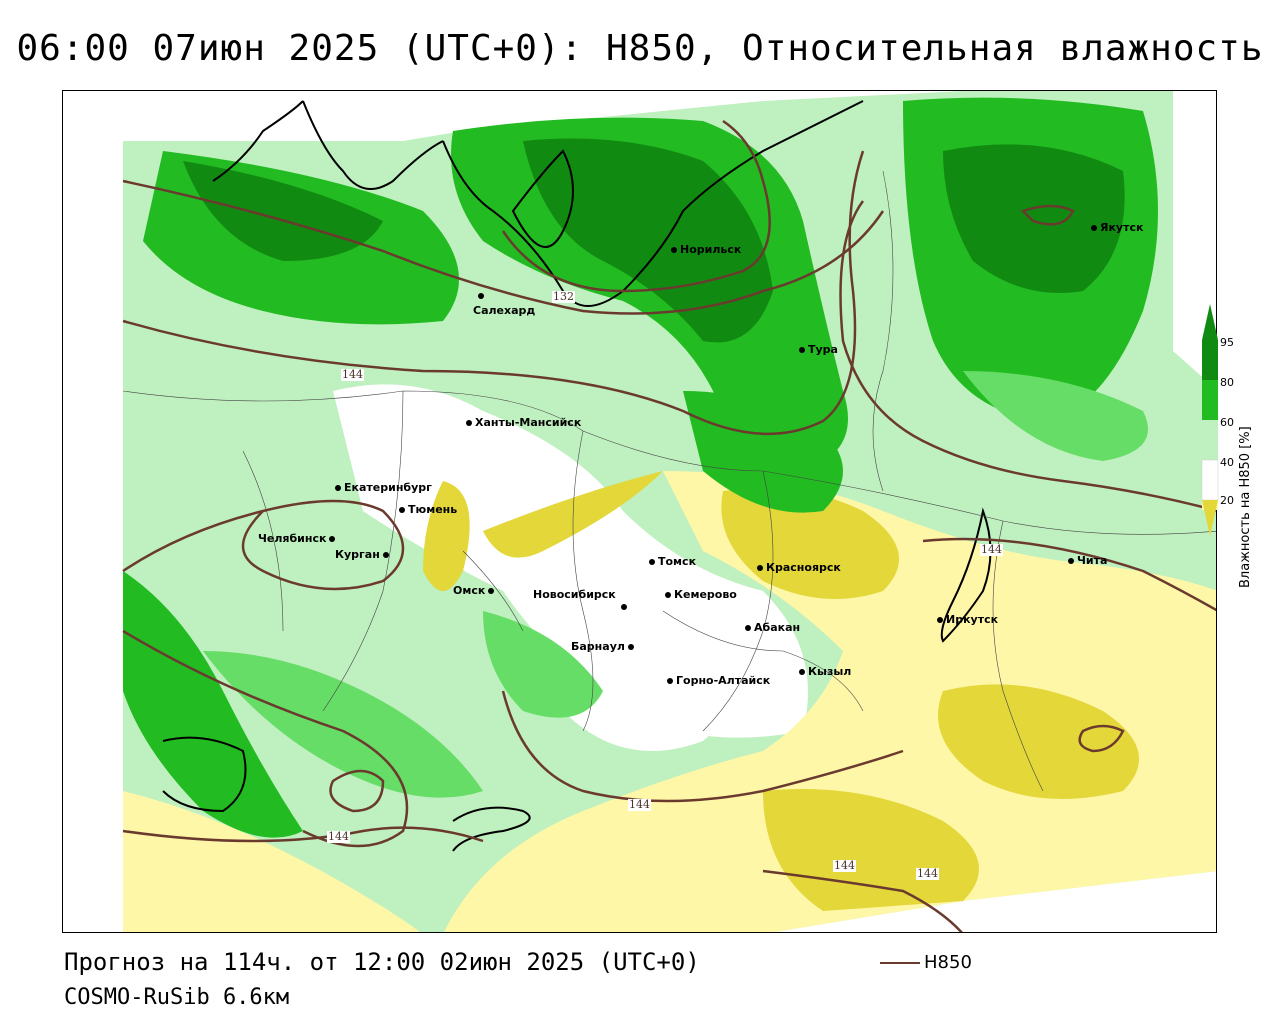  Describe the element at coordinates (528, 422) in the screenshot. I see `city-name: Ханты-Мансийск` at that location.